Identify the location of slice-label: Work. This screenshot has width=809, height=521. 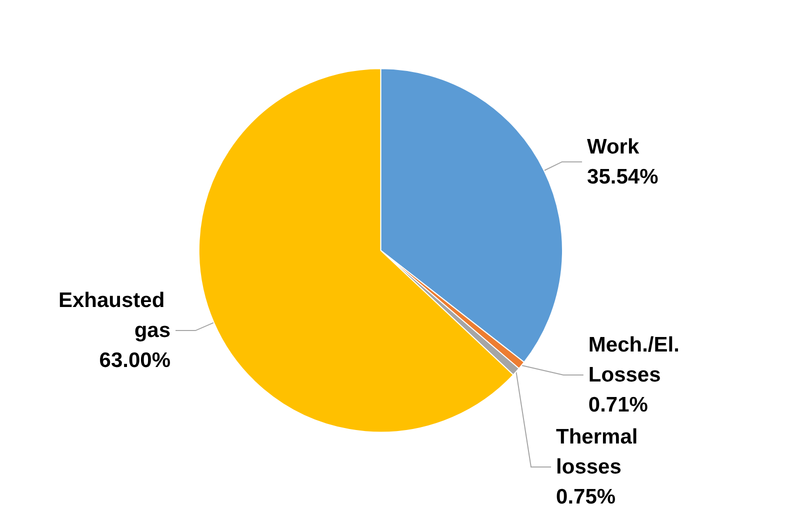
(613, 146).